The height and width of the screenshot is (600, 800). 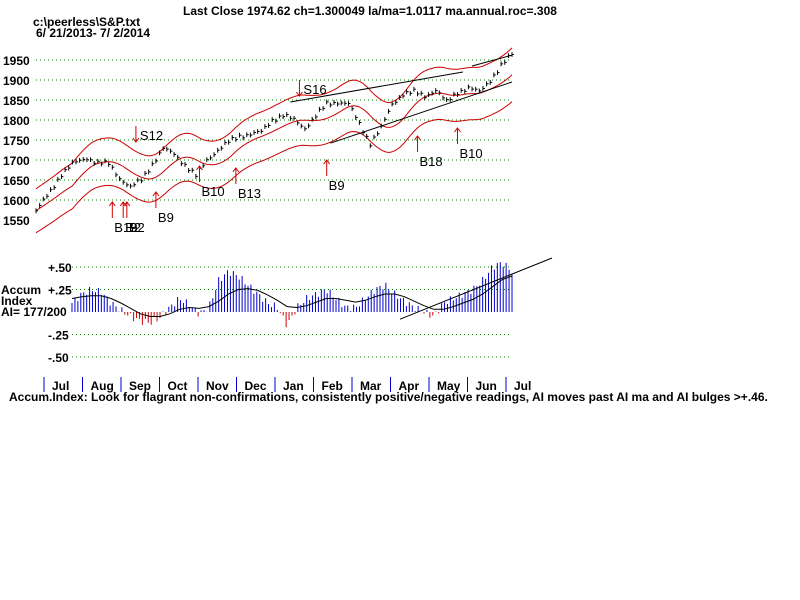 I want to click on ai-tick-label: -.25, so click(x=58, y=336).